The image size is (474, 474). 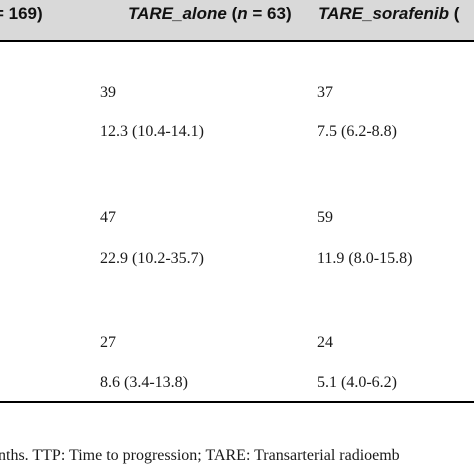 What do you see at coordinates (177, 13) in the screenshot?
I see `header-tare-alone-label: TARE_alone` at bounding box center [177, 13].